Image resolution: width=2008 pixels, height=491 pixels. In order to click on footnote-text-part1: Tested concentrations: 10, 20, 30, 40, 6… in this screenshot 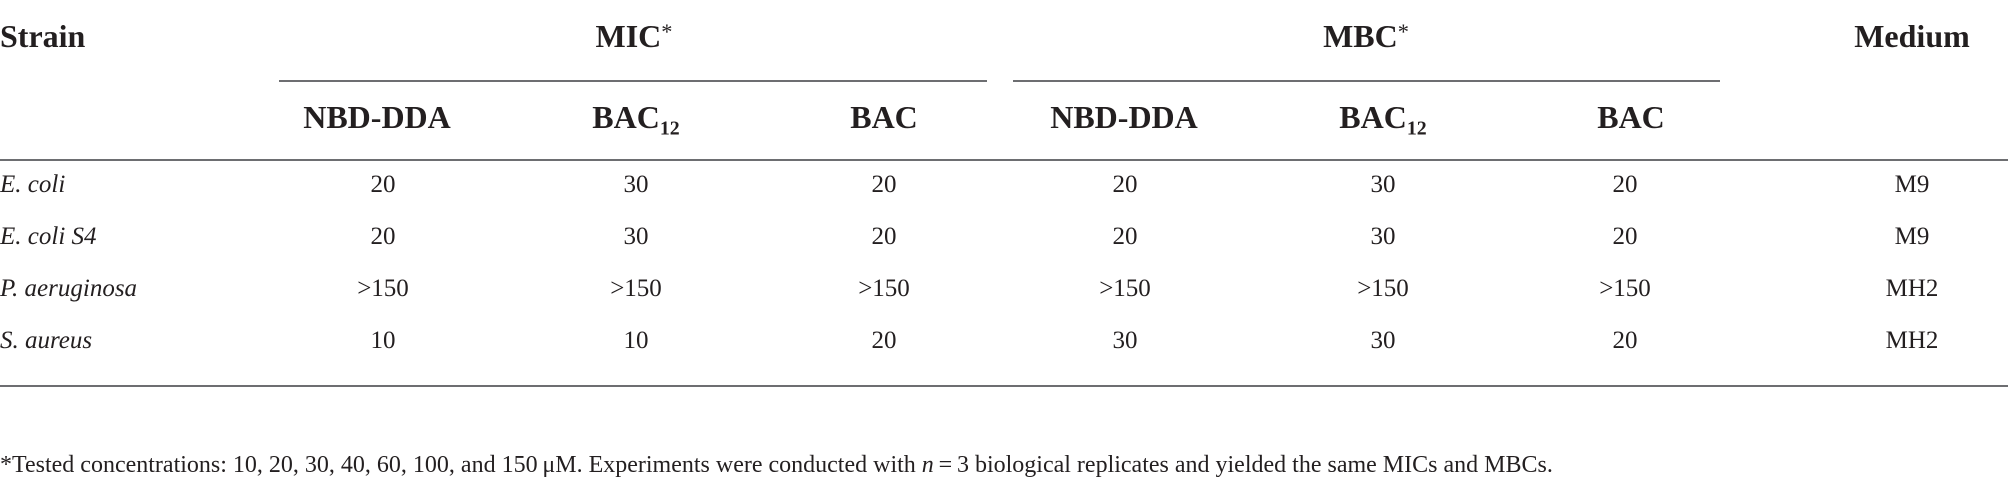, I will do `click(467, 465)`.